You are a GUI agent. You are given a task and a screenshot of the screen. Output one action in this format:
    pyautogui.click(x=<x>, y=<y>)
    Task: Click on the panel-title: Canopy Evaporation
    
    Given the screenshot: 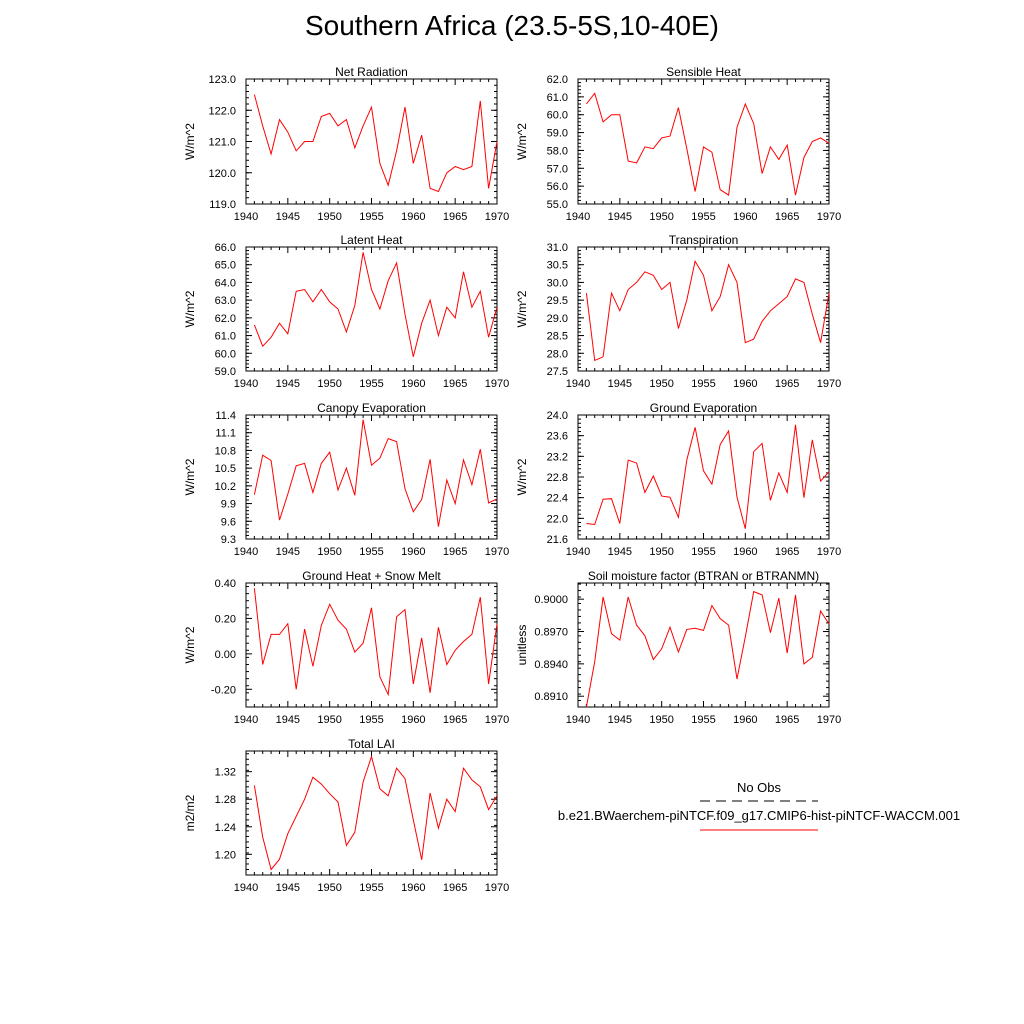 What is the action you would take?
    pyautogui.click(x=371, y=408)
    